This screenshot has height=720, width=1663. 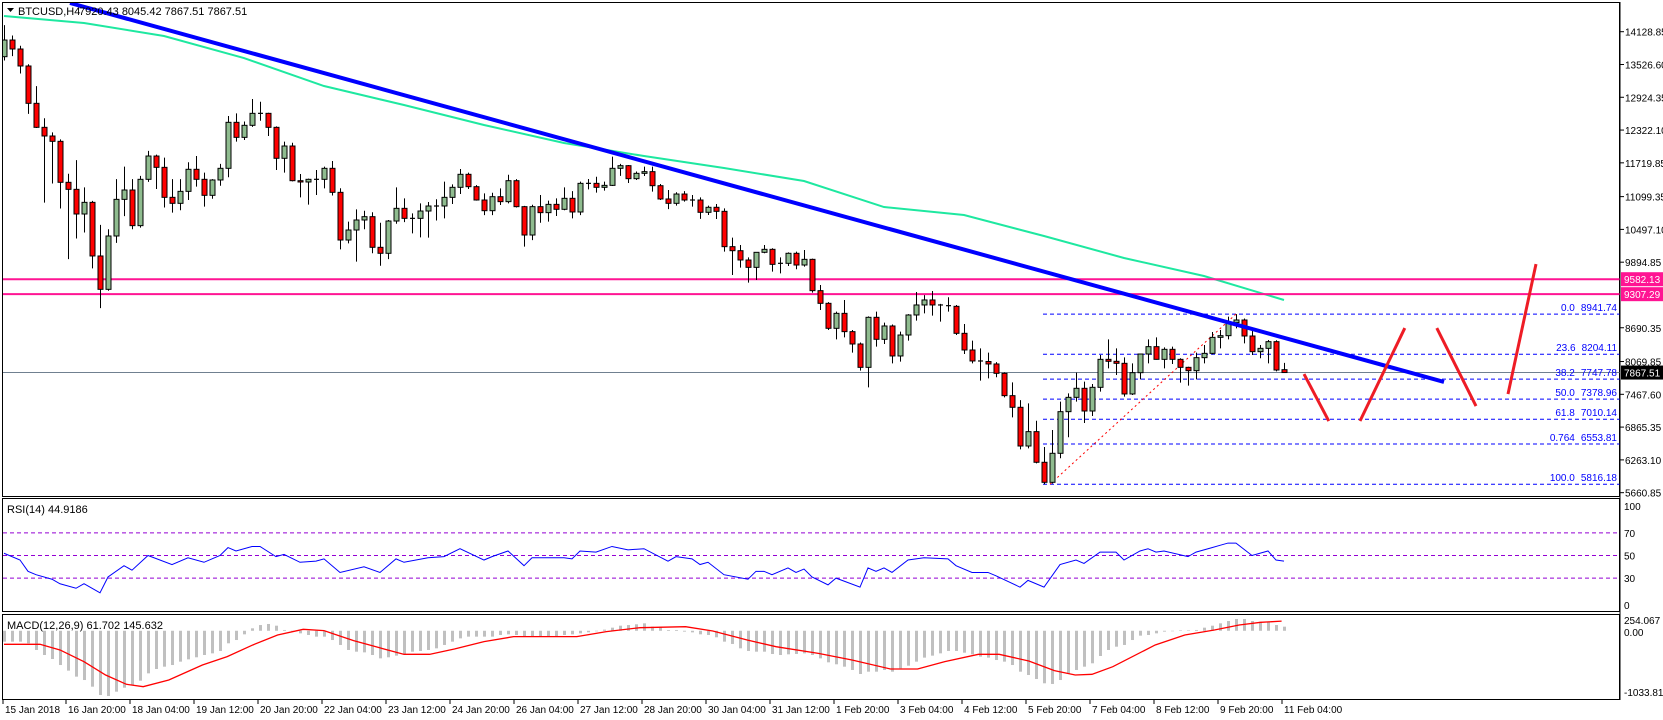 I want to click on time-tick-label: 22 Jan 04:00, so click(x=353, y=710).